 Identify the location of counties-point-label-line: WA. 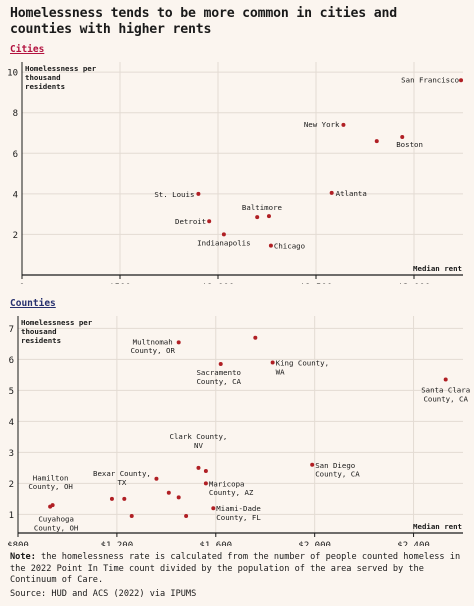
(280, 371).